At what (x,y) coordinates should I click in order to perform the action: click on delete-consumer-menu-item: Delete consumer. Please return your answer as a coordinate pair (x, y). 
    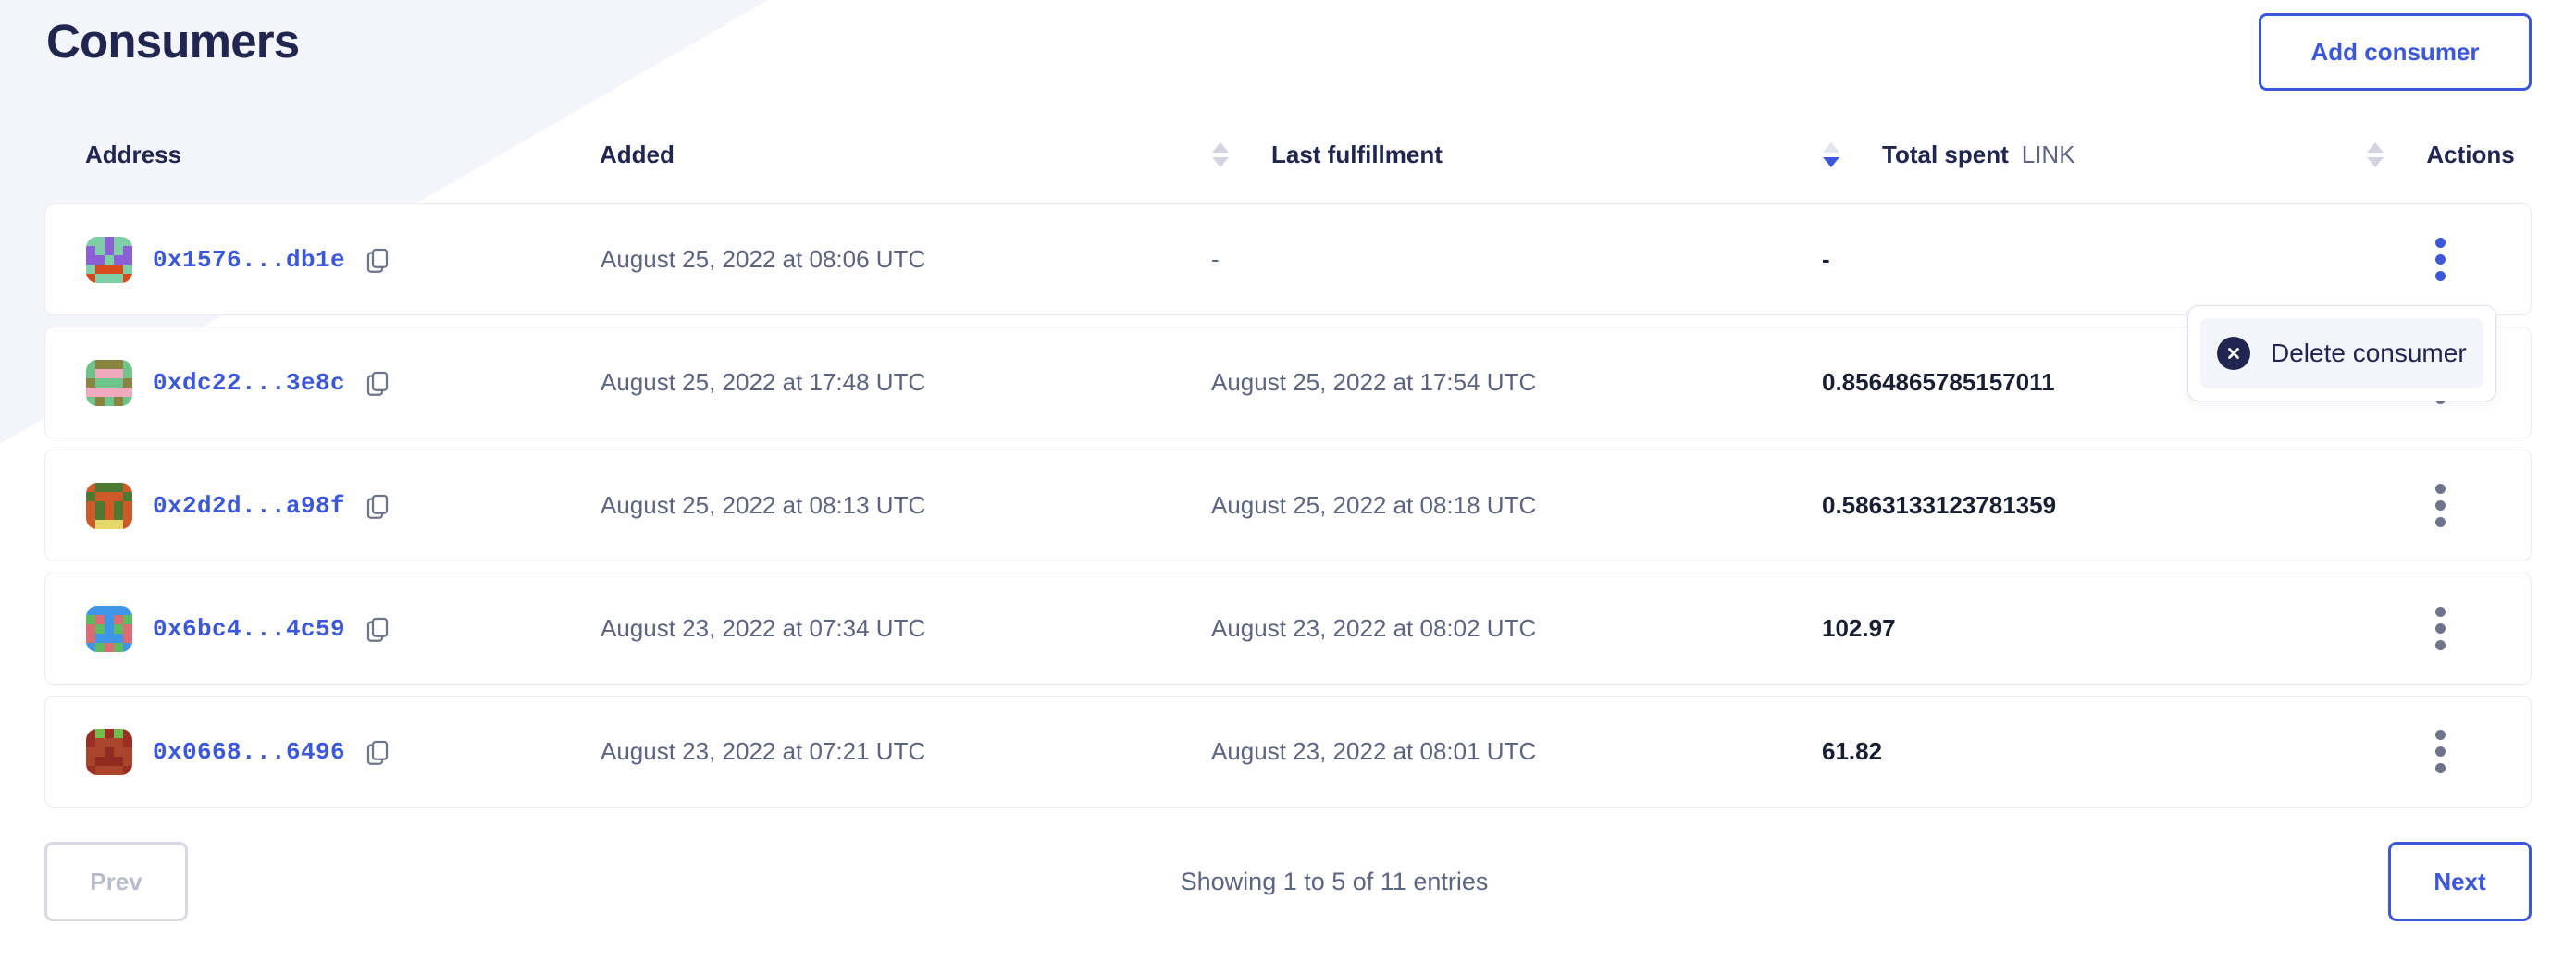
    Looking at the image, I should click on (2341, 353).